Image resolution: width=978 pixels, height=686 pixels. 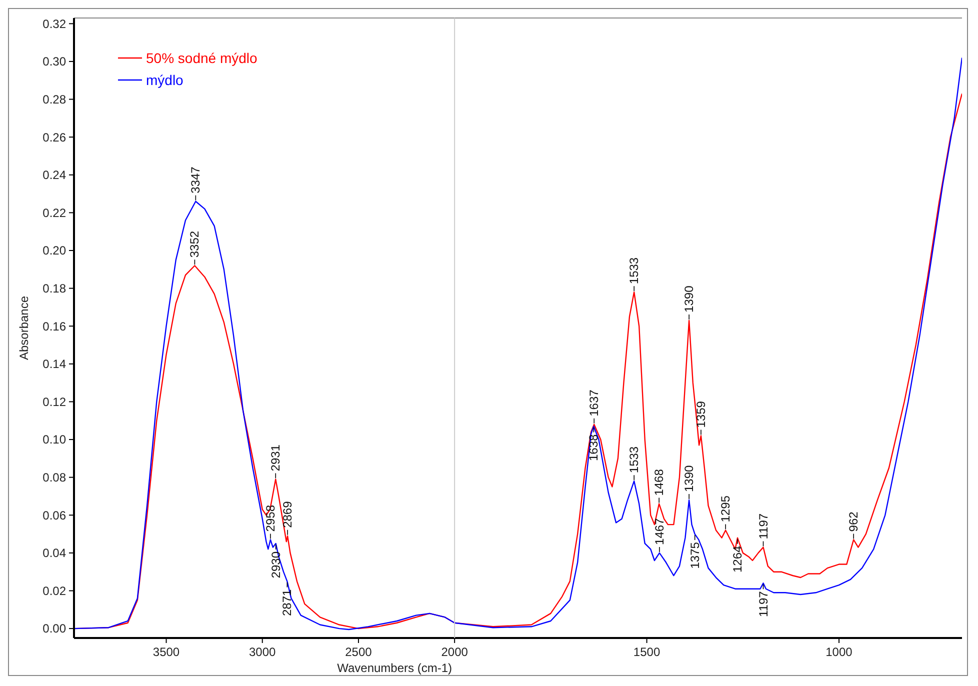 What do you see at coordinates (725, 508) in the screenshot?
I see `annotation: 1295` at bounding box center [725, 508].